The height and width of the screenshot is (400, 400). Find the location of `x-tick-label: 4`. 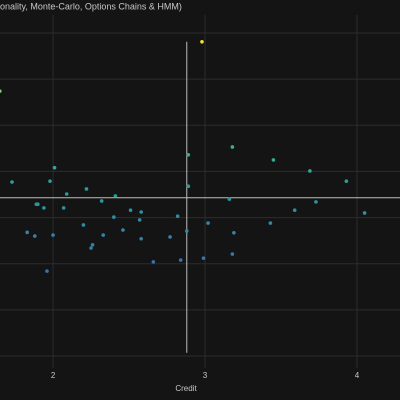

x-tick-label: 4 is located at coordinates (357, 375).